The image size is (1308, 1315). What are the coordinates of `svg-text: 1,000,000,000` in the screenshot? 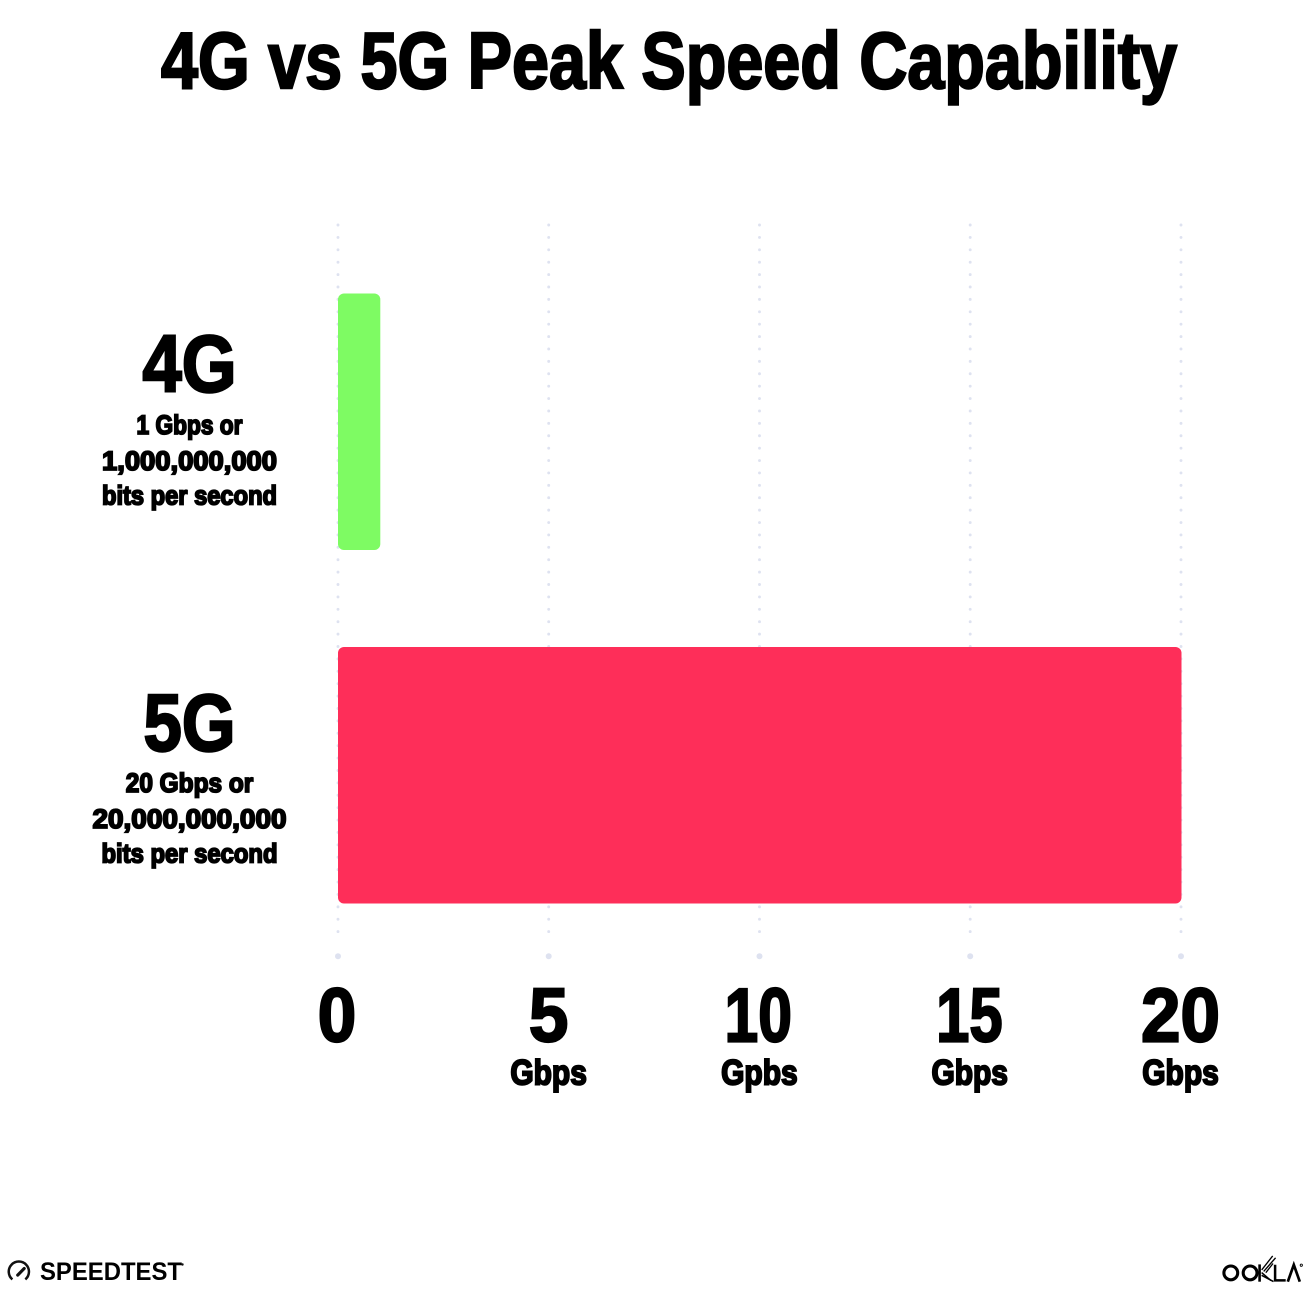 It's located at (189, 461).